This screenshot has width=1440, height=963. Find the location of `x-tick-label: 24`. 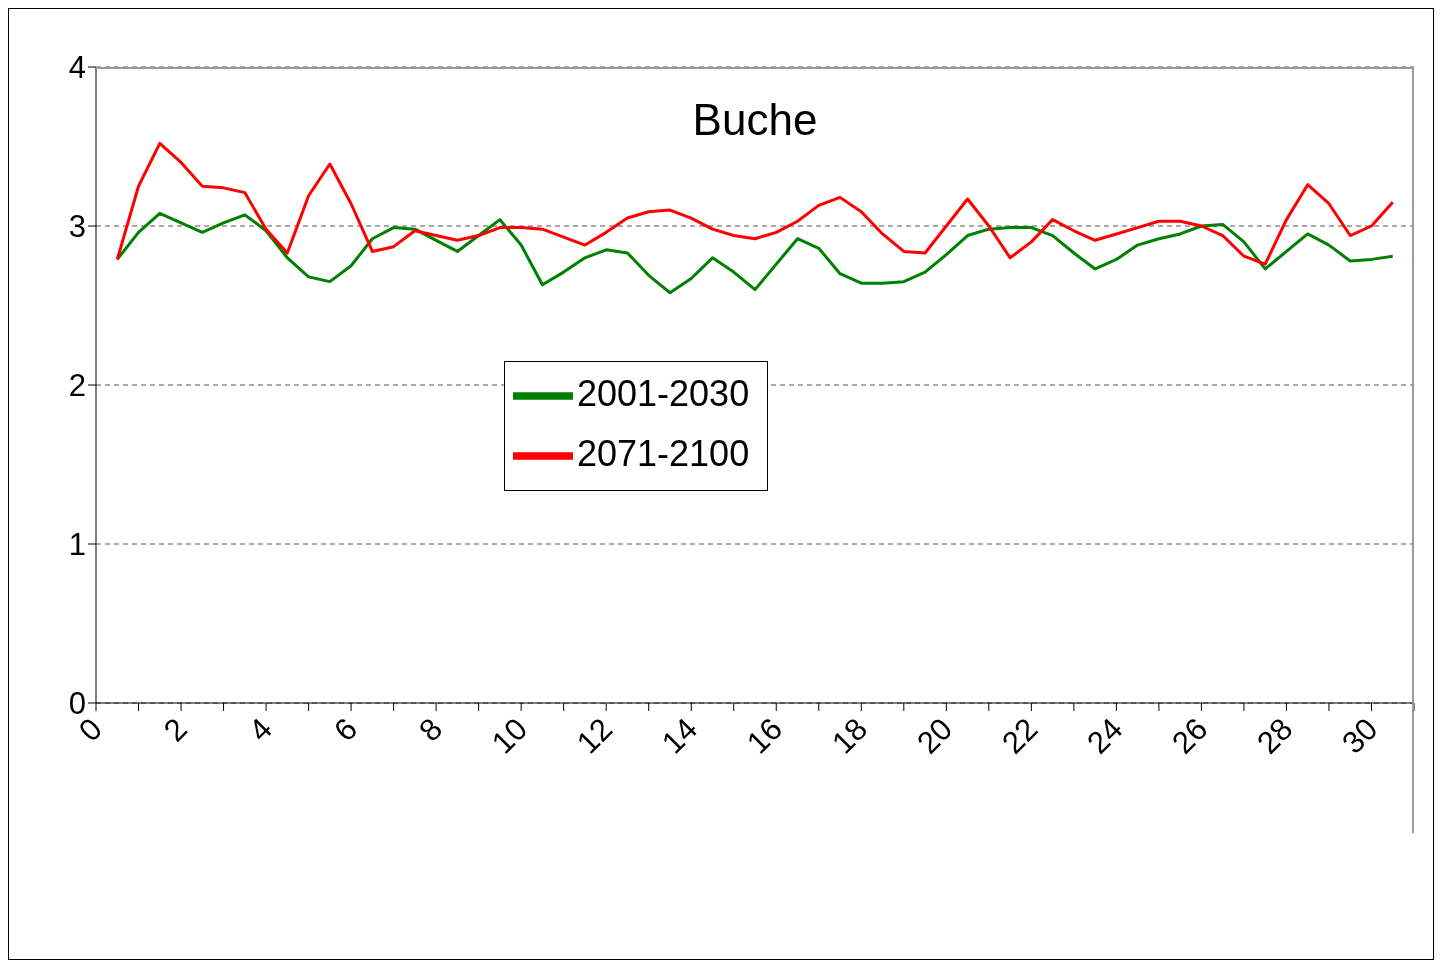

x-tick-label: 24 is located at coordinates (1105, 736).